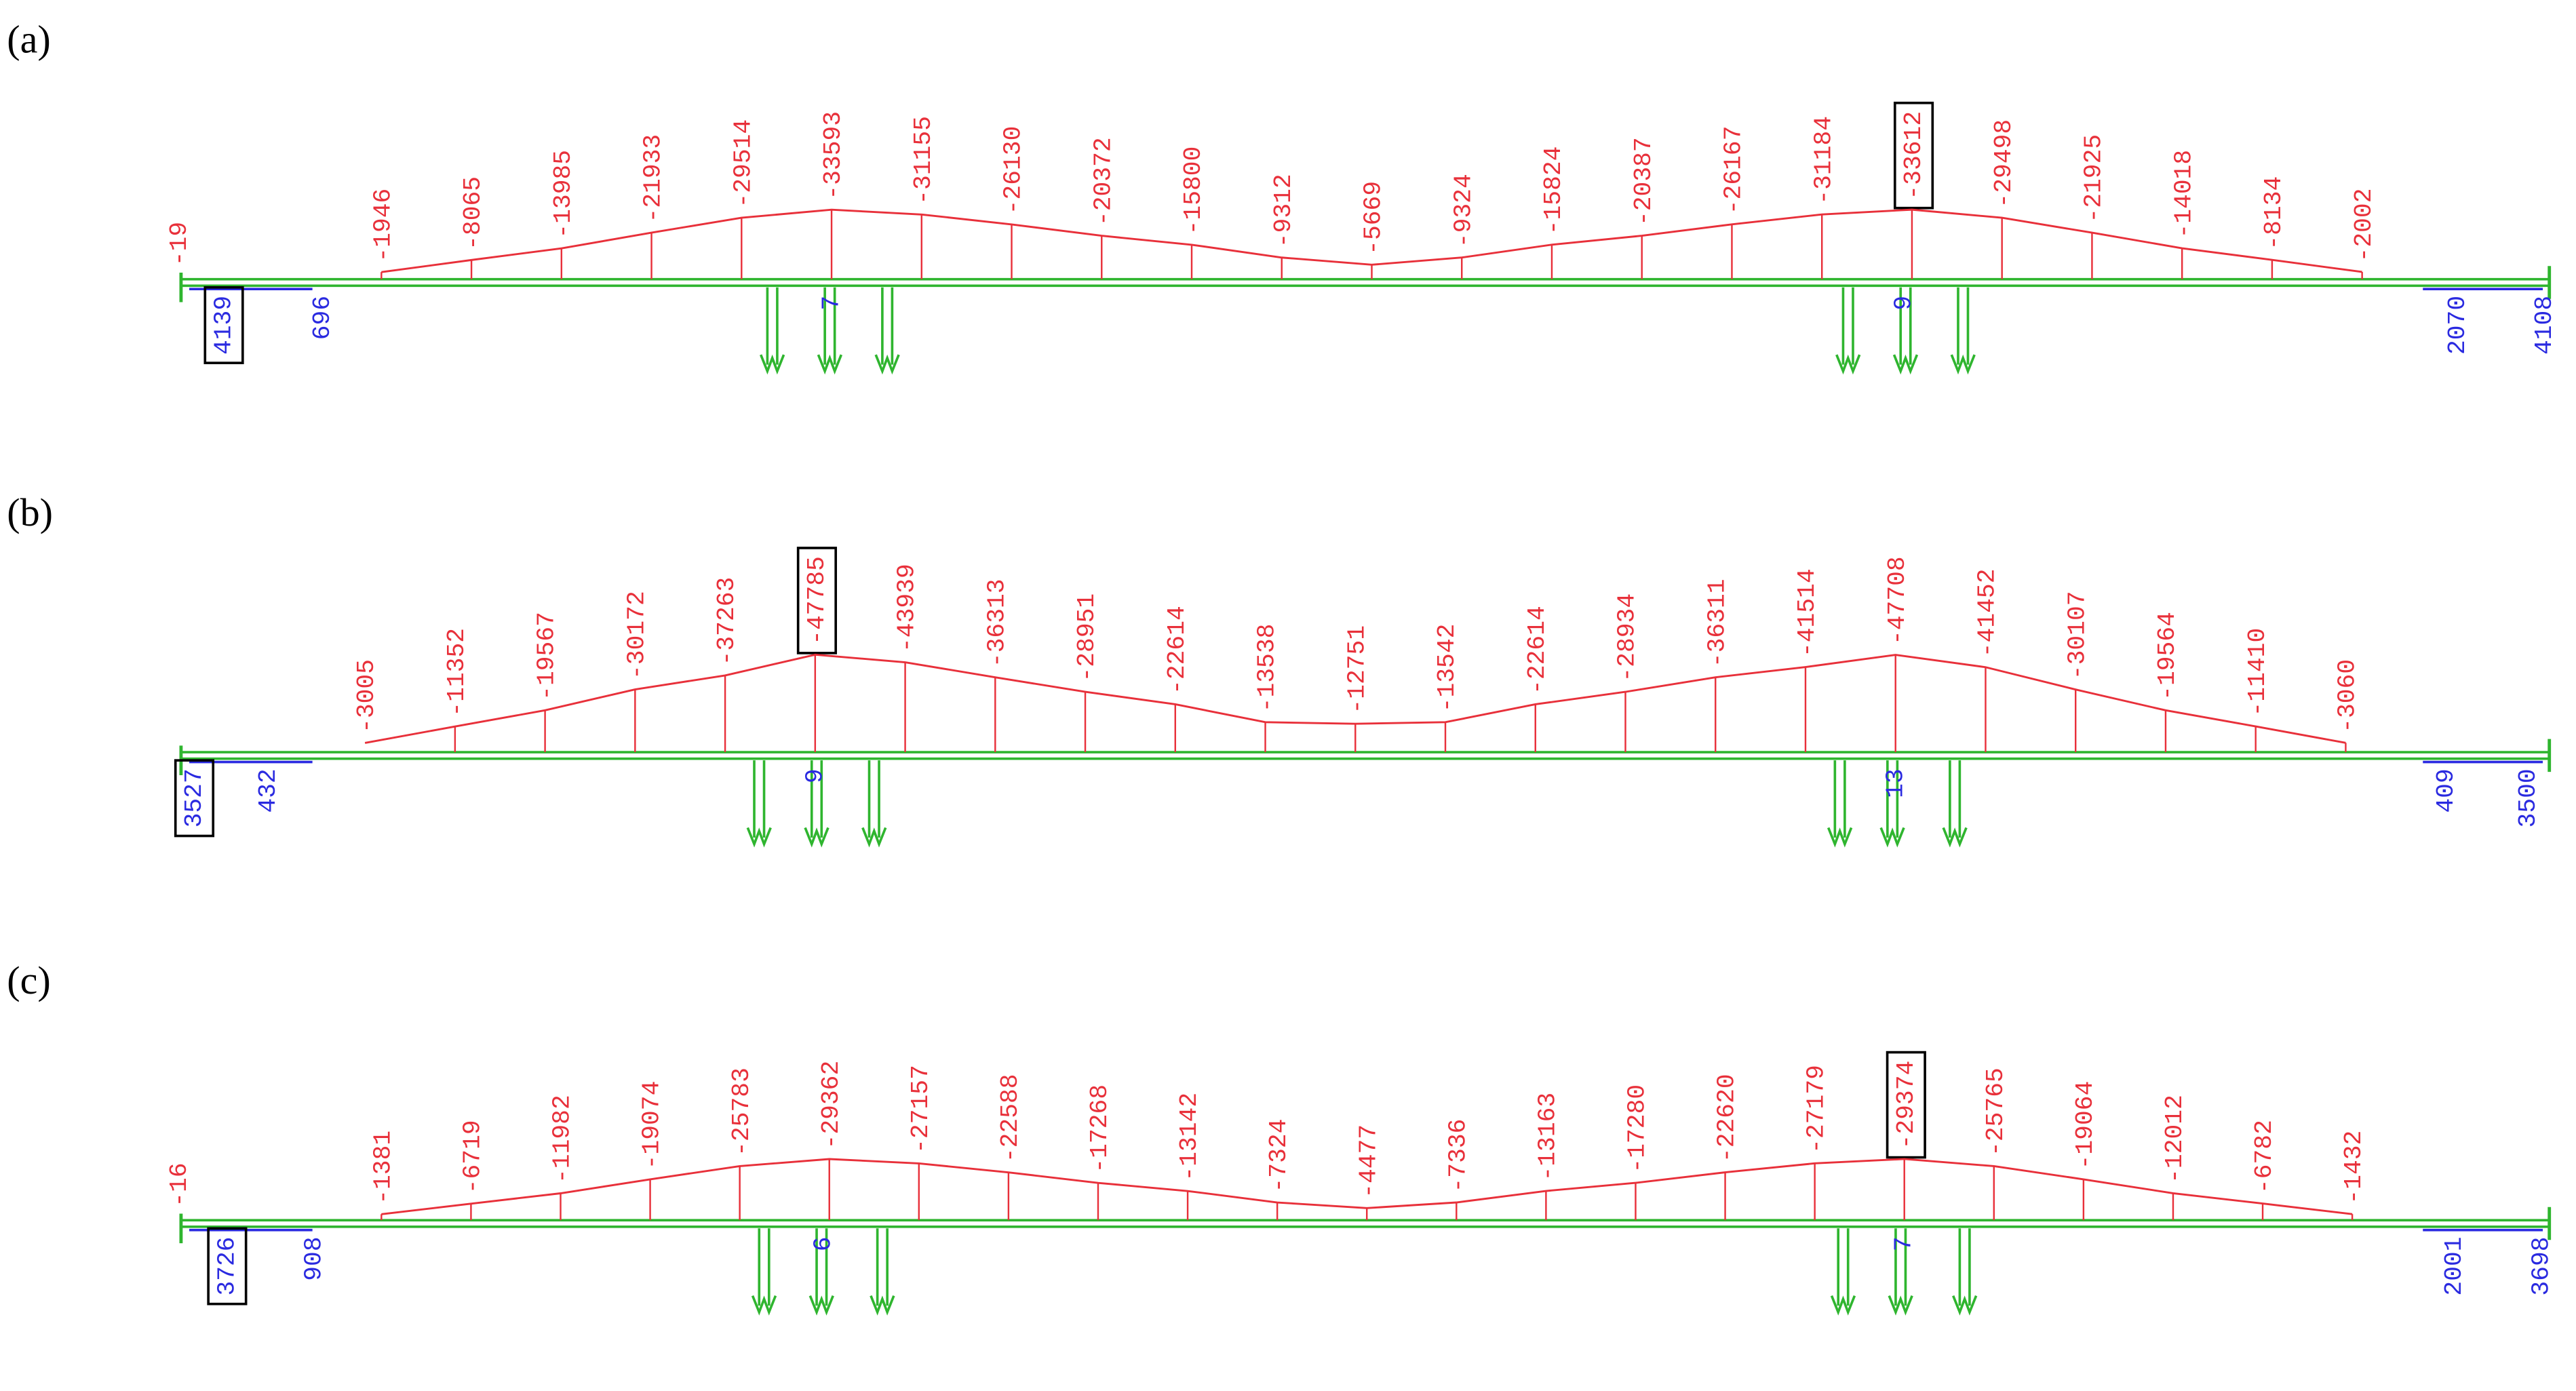  I want to click on reaction-label: 908, so click(314, 1258).